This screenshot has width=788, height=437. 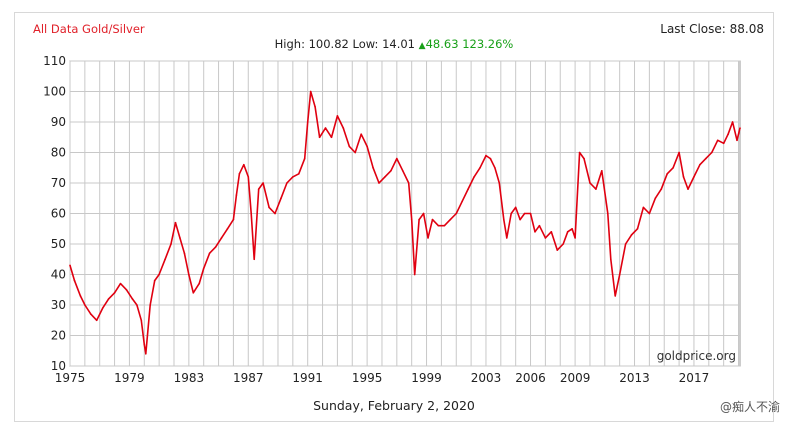 What do you see at coordinates (486, 378) in the screenshot?
I see `x-tick-label: 2003` at bounding box center [486, 378].